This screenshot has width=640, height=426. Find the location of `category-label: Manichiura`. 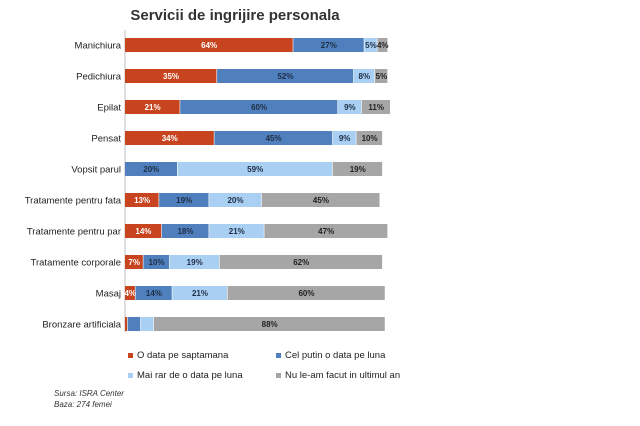

category-label: Manichiura is located at coordinates (98, 46).